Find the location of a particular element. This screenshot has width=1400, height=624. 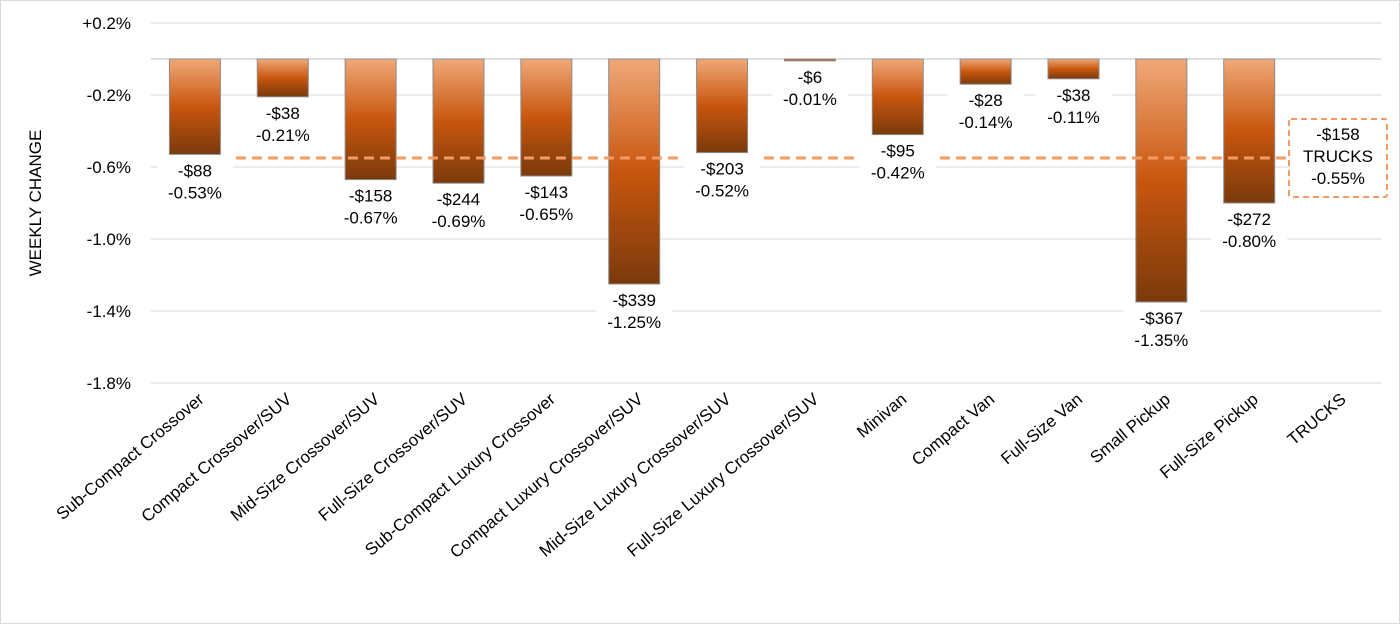

data-label-percent: -0.42% is located at coordinates (898, 173).